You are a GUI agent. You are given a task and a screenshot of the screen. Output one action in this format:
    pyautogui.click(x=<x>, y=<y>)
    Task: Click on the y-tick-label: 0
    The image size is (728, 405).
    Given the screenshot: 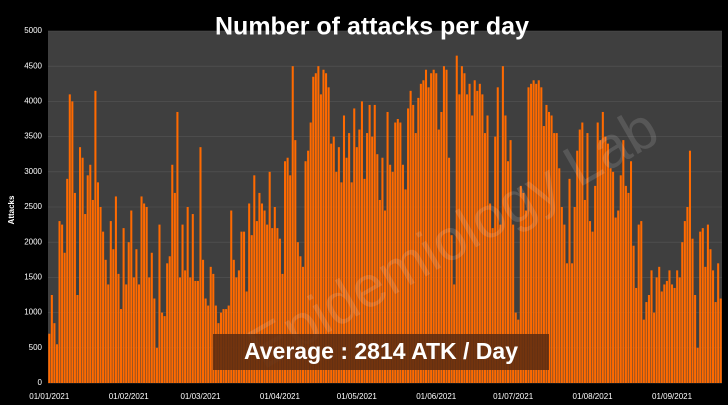 What is the action you would take?
    pyautogui.click(x=40, y=382)
    